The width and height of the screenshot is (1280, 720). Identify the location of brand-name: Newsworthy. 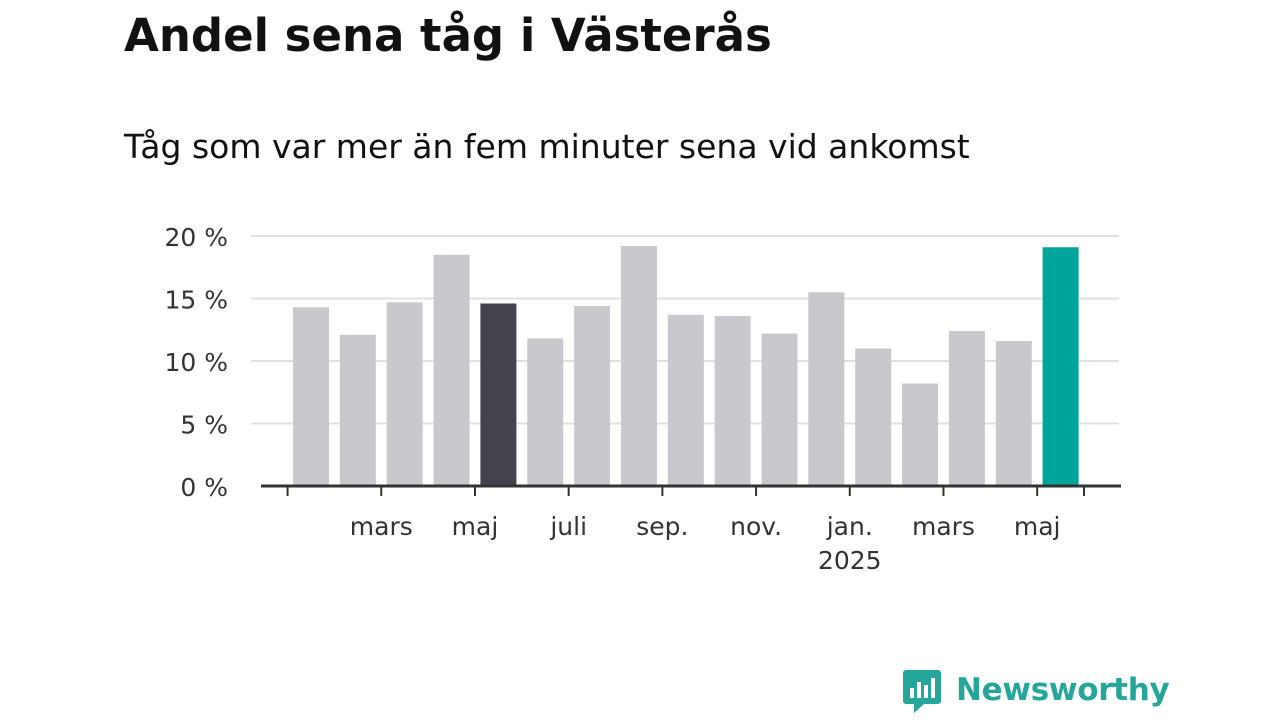
(1063, 690).